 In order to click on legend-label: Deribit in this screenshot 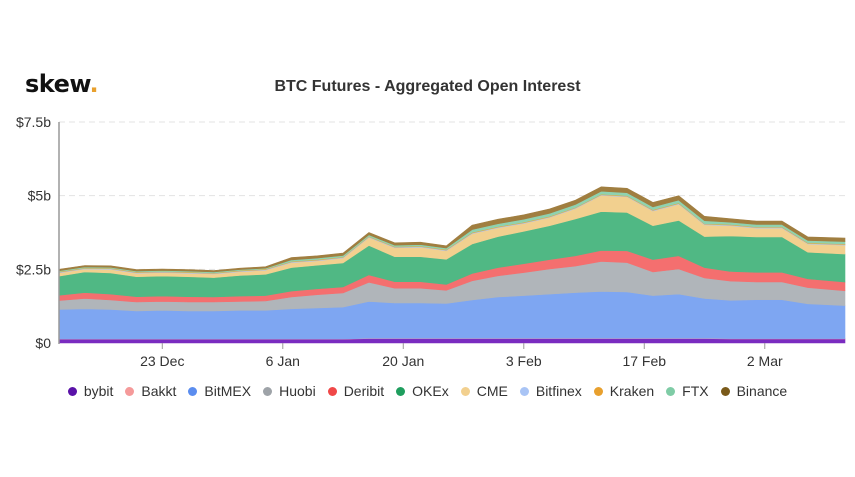, I will do `click(364, 391)`.